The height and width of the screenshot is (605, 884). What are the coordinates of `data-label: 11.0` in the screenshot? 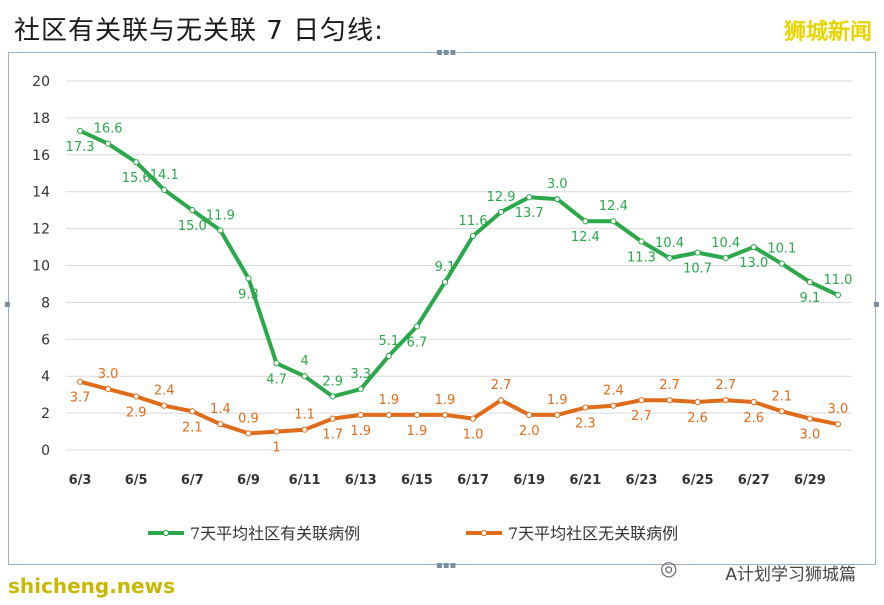 It's located at (837, 280).